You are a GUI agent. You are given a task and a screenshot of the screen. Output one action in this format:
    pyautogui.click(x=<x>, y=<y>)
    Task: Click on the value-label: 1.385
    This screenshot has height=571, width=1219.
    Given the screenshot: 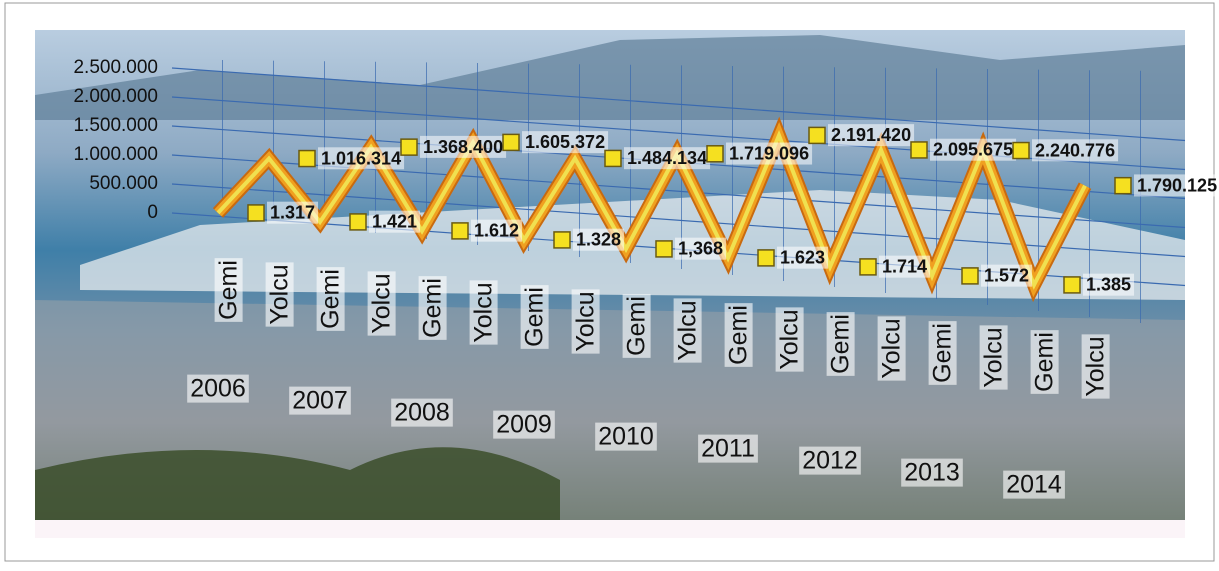 What is the action you would take?
    pyautogui.click(x=1108, y=285)
    